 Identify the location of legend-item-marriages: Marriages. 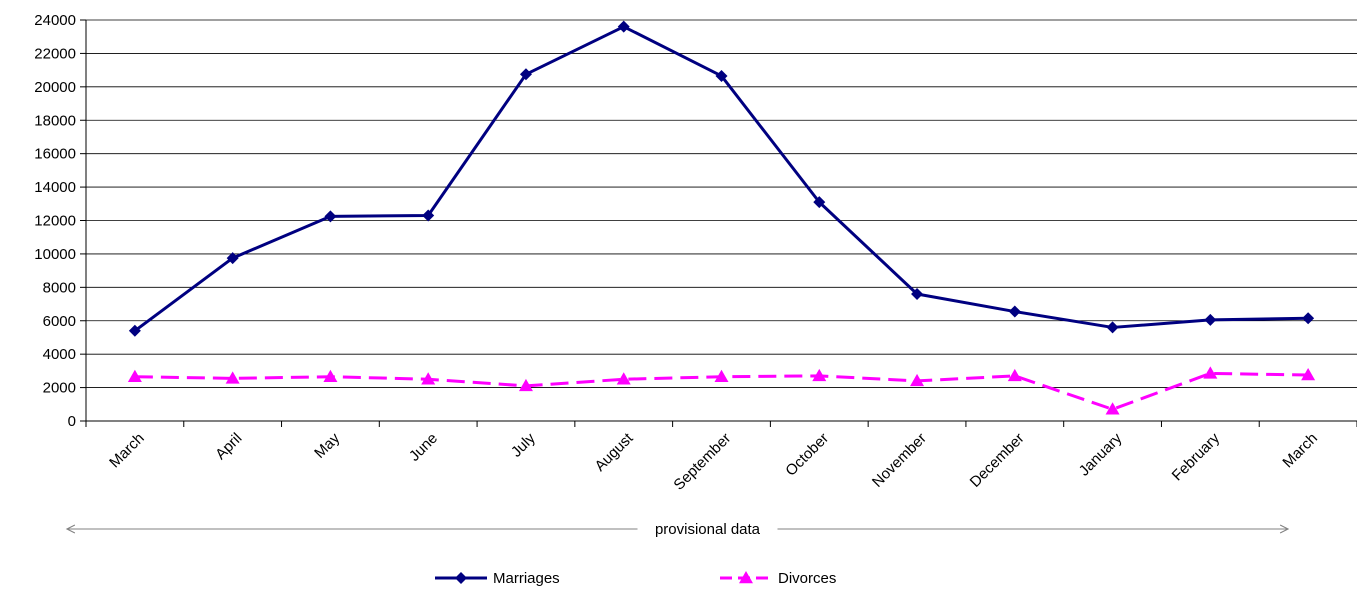
(497, 578).